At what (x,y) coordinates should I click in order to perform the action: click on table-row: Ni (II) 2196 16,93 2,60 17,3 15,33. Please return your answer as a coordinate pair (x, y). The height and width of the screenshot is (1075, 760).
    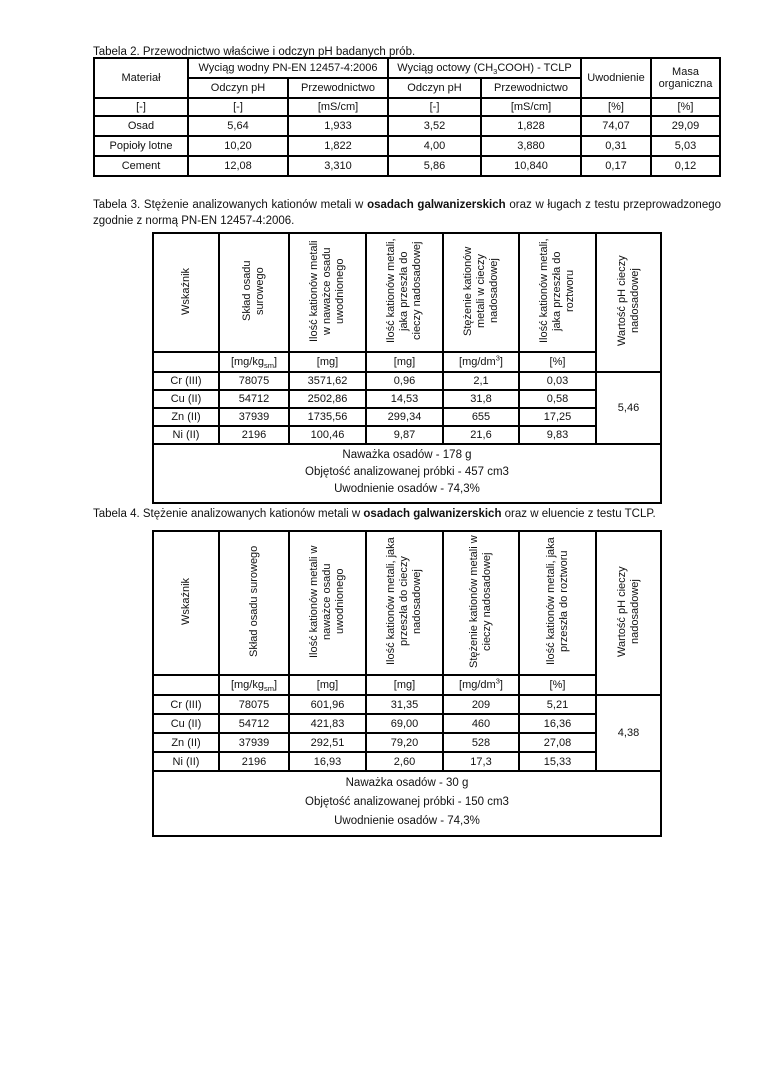
    Looking at the image, I should click on (406, 761).